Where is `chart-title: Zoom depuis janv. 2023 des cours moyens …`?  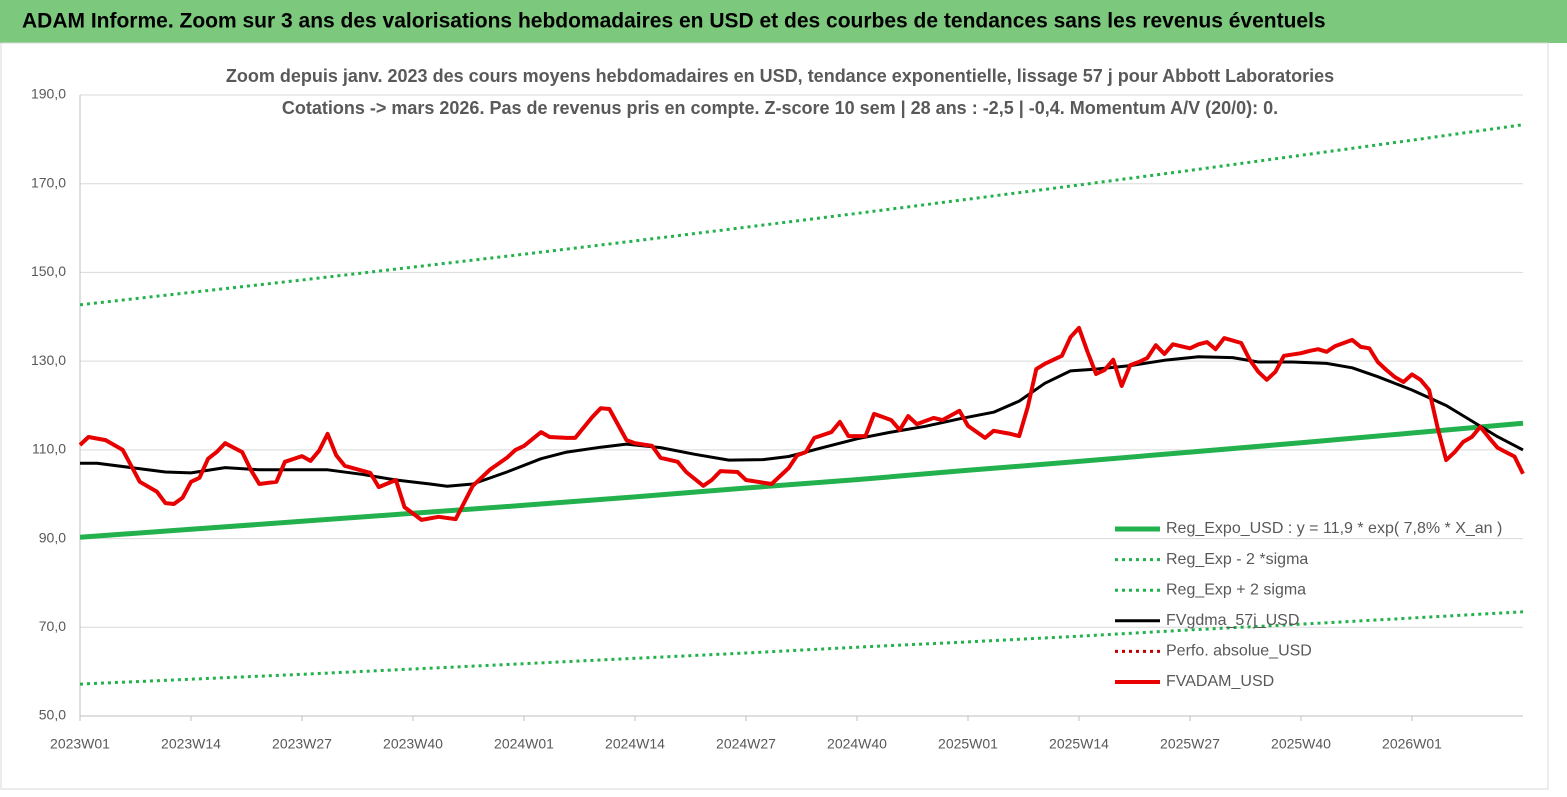
chart-title: Zoom depuis janv. 2023 des cours moyens … is located at coordinates (780, 76).